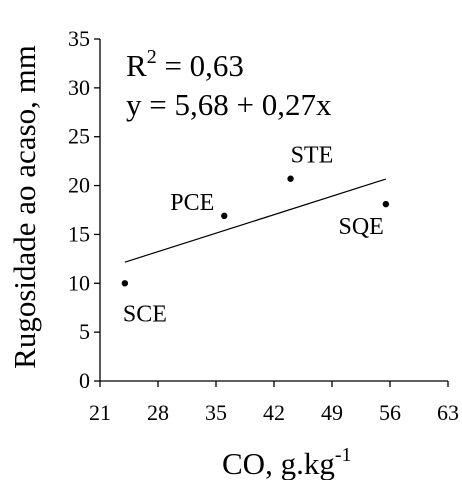 The height and width of the screenshot is (480, 462). Describe the element at coordinates (158, 412) in the screenshot. I see `x-tick-label: 28` at that location.